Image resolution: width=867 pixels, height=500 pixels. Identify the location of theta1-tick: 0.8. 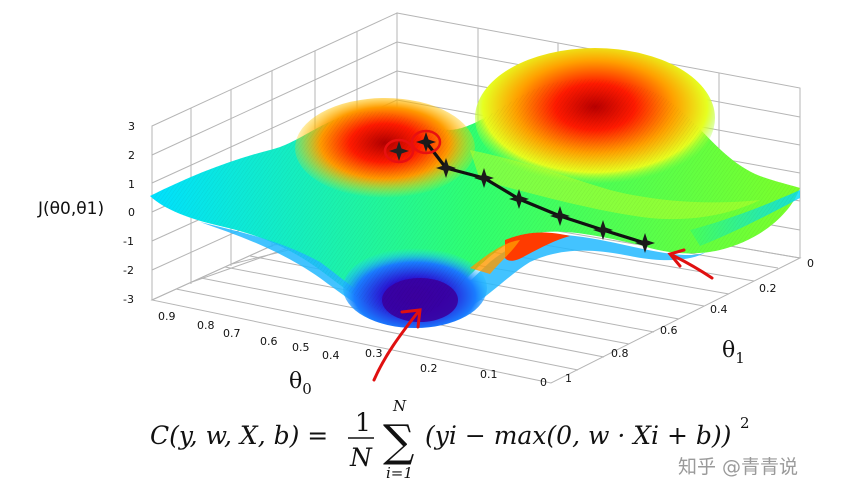
(620, 353).